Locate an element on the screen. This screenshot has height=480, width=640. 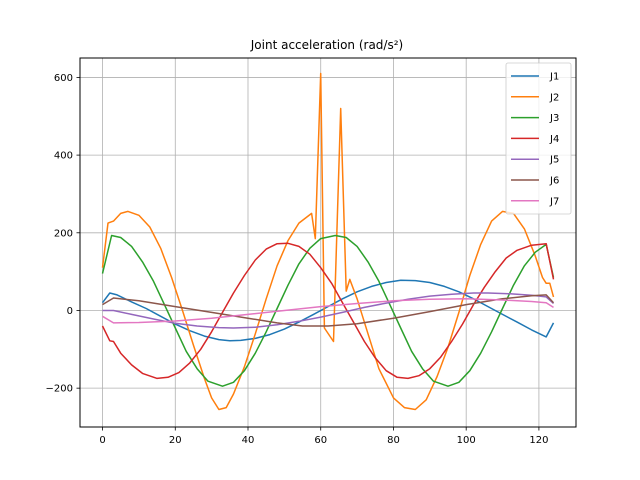
x-tick-label: 80 is located at coordinates (393, 440).